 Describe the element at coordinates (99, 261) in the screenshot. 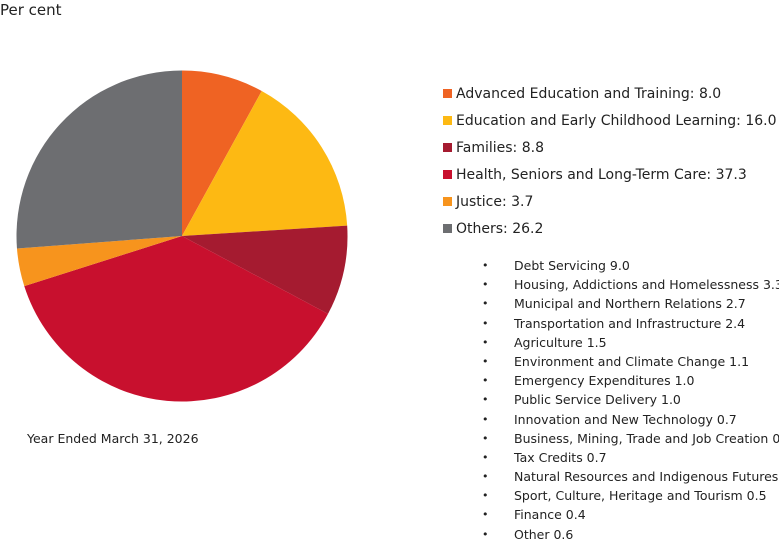

I see `pie-slice-justice` at that location.